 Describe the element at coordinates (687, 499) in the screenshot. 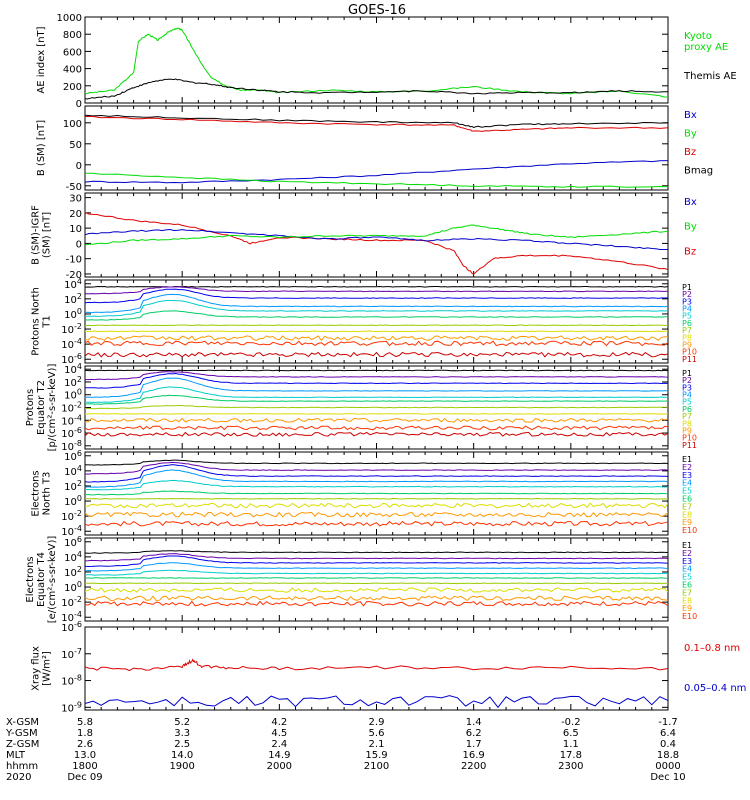

I see `channel-label: E6` at that location.